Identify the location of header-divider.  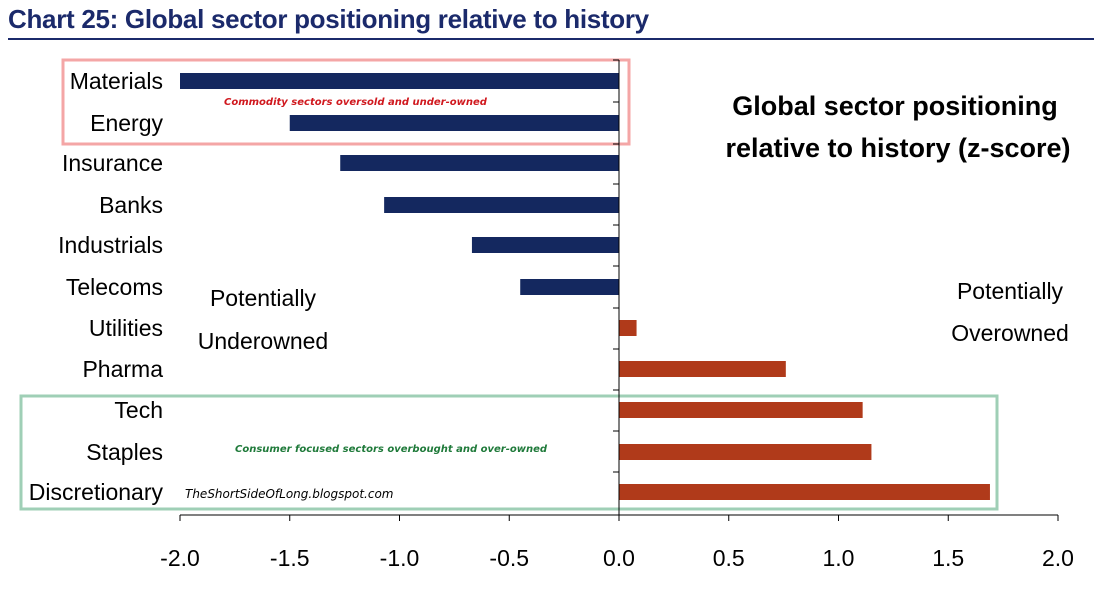
(551, 39).